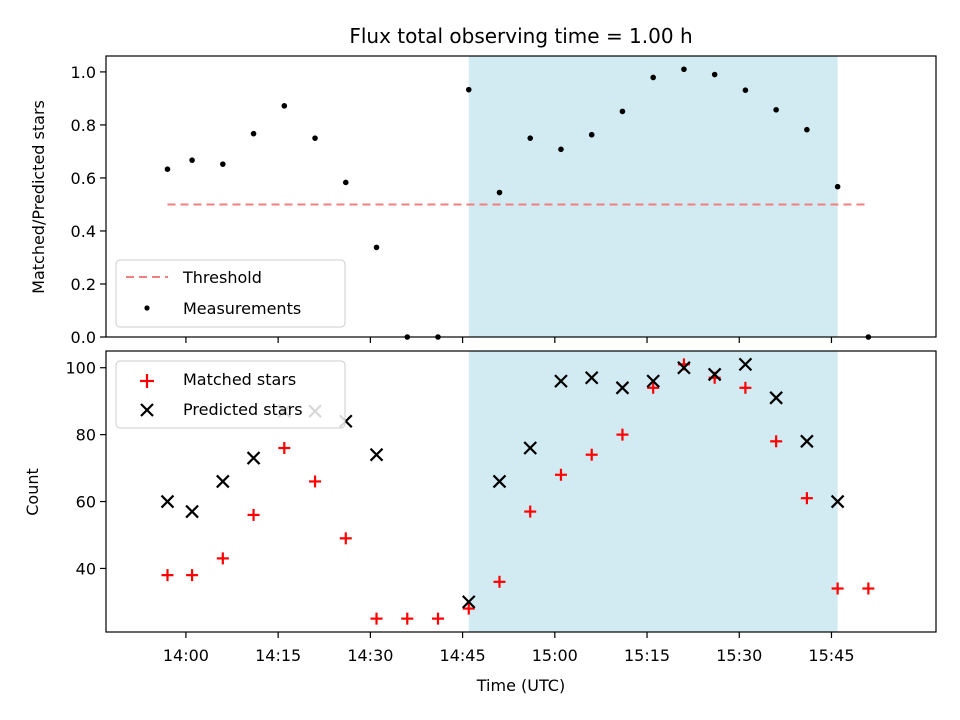 The width and height of the screenshot is (960, 720). I want to click on bottom-legend: Matched stars Predicted stars, so click(230, 394).